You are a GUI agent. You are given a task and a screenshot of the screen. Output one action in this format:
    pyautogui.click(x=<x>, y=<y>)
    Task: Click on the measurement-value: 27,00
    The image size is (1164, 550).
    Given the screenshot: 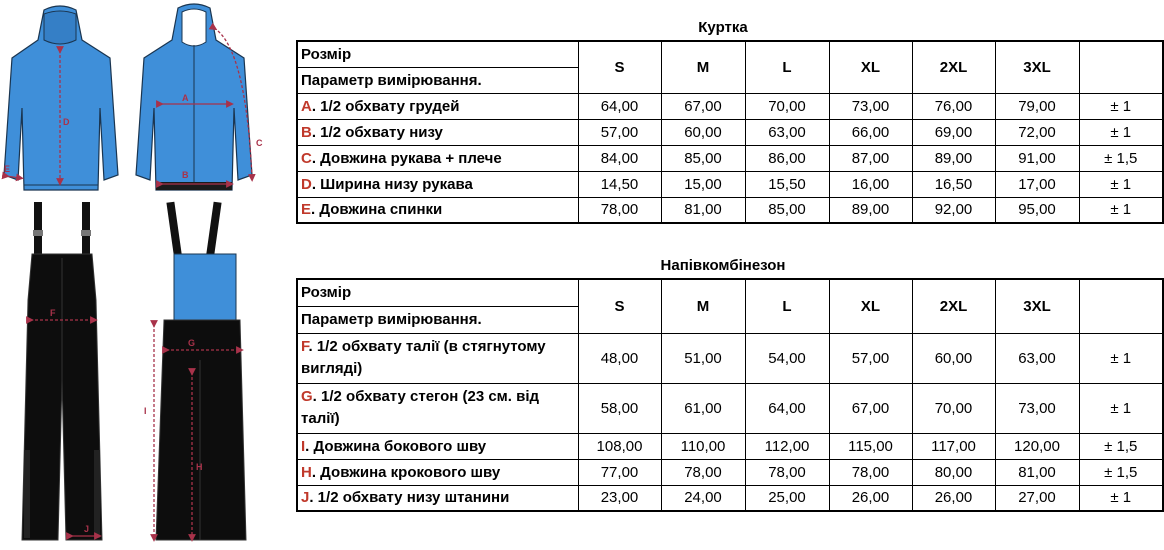 What is the action you would take?
    pyautogui.click(x=1037, y=498)
    